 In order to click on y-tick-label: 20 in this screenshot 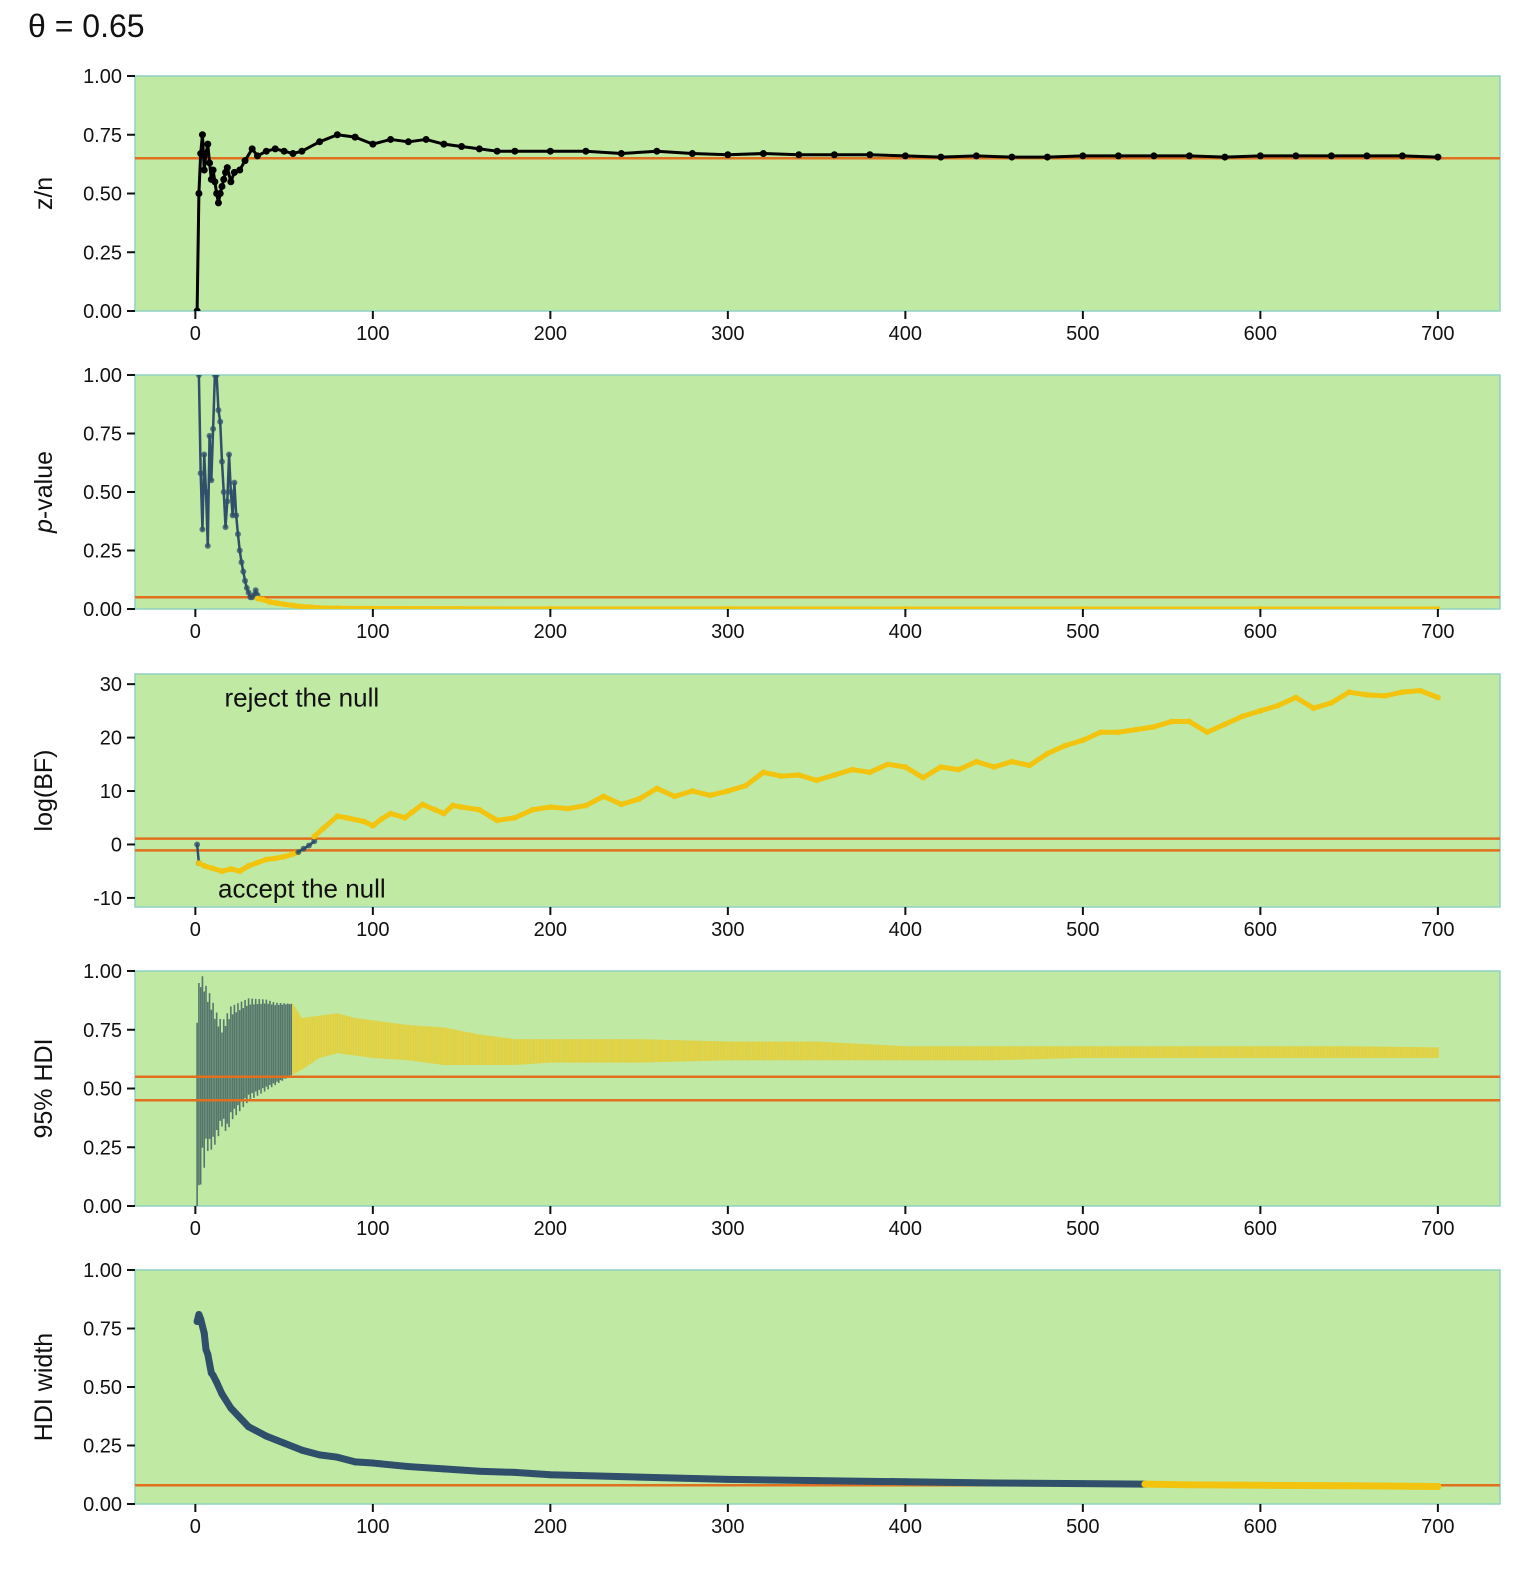, I will do `click(111, 739)`.